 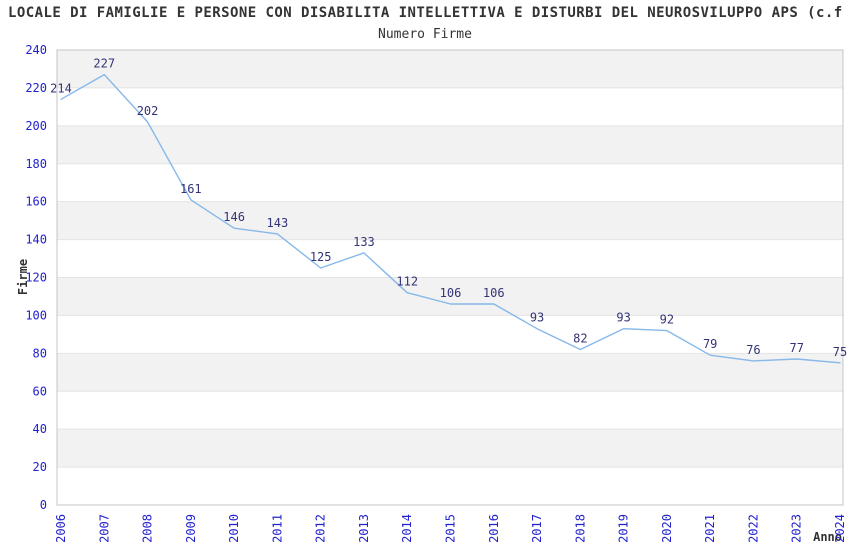 What do you see at coordinates (104, 64) in the screenshot?
I see `data-point-label: 227` at bounding box center [104, 64].